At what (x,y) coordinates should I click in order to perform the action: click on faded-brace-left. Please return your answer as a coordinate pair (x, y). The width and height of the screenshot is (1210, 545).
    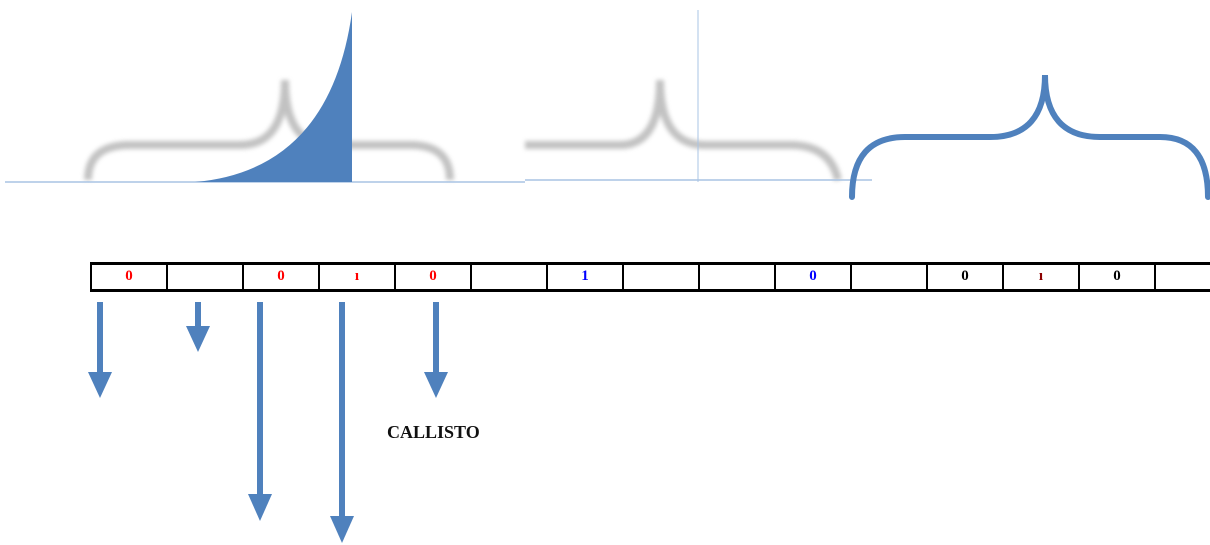
    Looking at the image, I should click on (269, 130).